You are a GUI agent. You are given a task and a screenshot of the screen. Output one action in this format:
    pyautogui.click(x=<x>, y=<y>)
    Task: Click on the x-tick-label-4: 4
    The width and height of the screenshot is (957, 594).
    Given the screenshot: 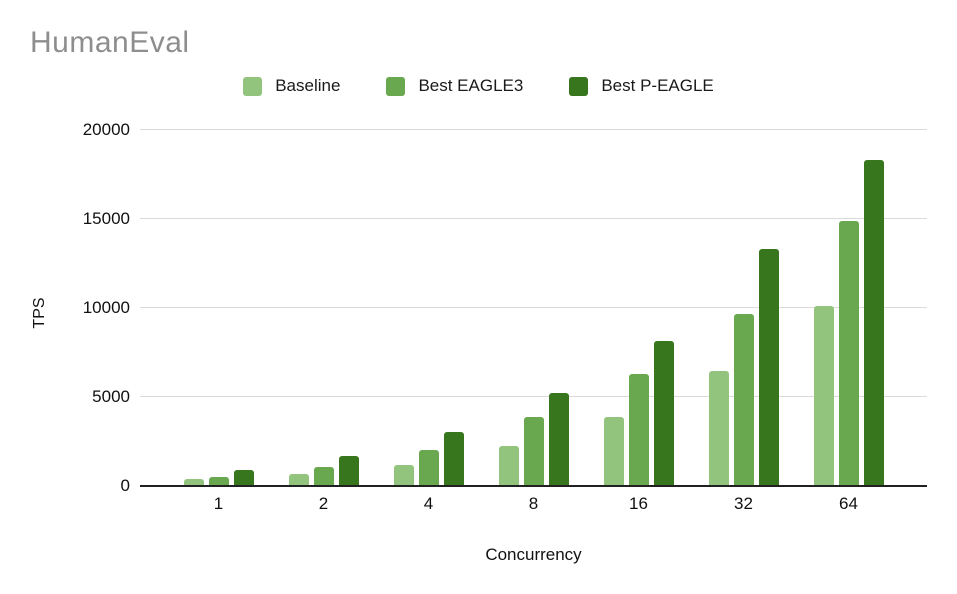 What is the action you would take?
    pyautogui.click(x=428, y=503)
    